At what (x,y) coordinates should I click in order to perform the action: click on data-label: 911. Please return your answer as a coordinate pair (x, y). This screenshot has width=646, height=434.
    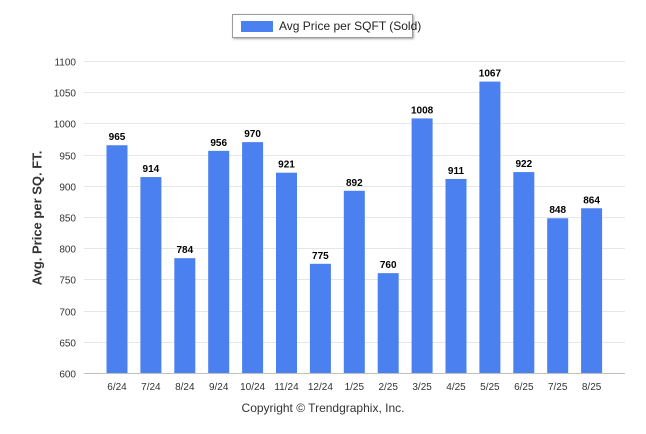
    Looking at the image, I should click on (456, 171).